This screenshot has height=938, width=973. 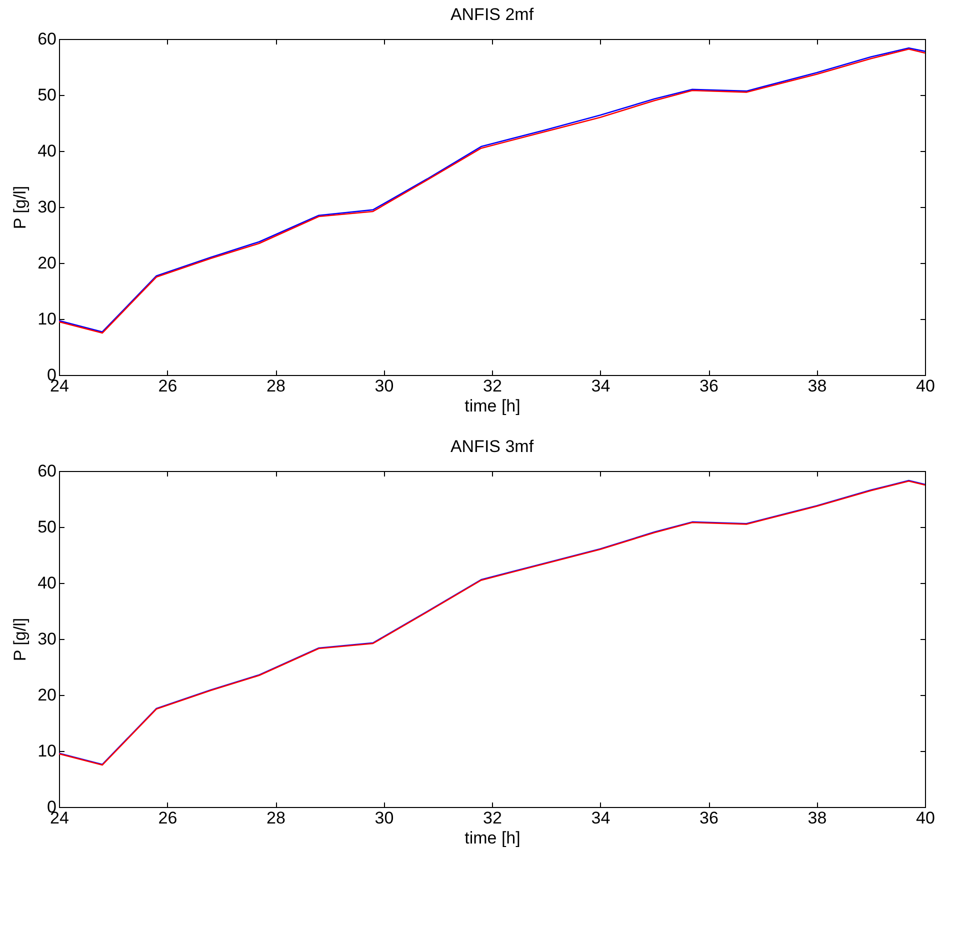 What do you see at coordinates (492, 14) in the screenshot?
I see `chart-title: ANFIS 2mf` at bounding box center [492, 14].